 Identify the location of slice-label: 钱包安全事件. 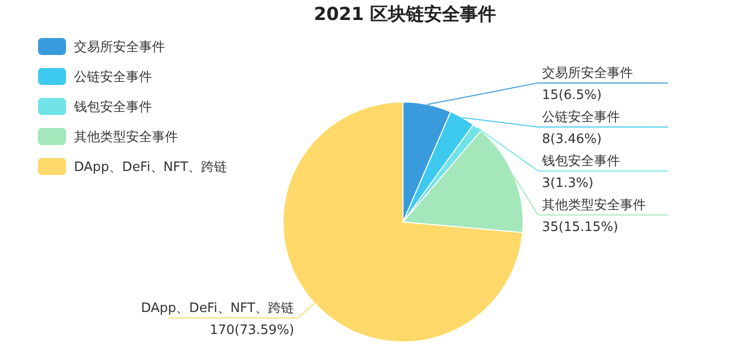
(580, 160).